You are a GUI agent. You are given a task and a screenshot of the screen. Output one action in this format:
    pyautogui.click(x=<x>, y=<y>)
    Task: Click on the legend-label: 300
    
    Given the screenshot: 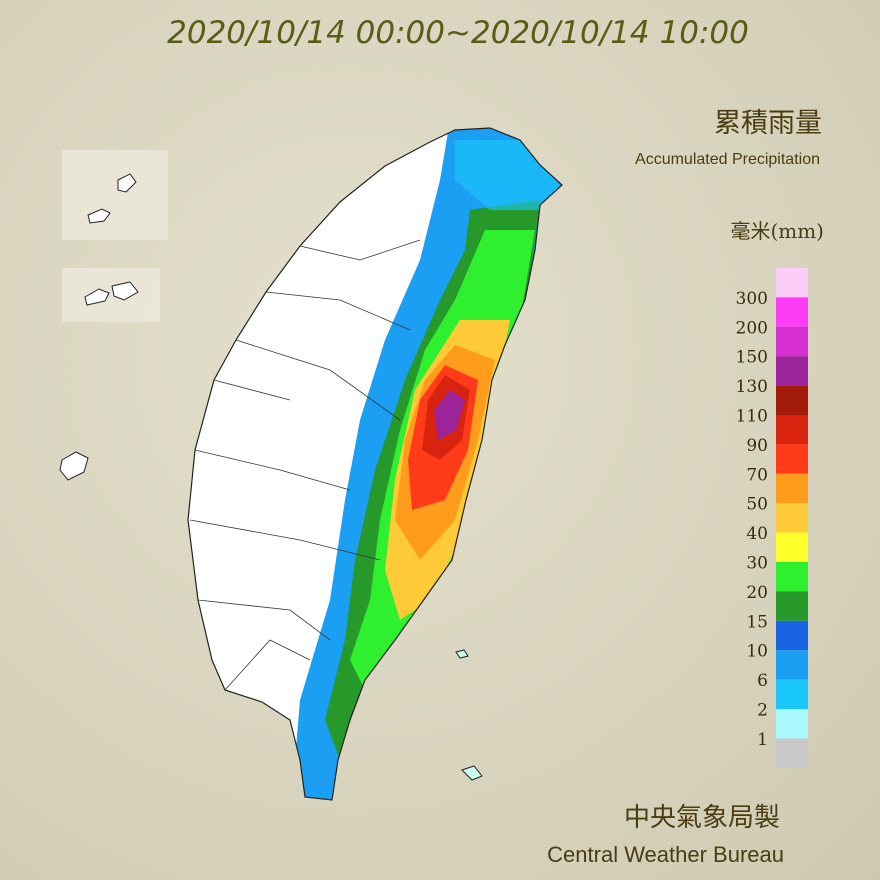 What is the action you would take?
    pyautogui.click(x=752, y=299)
    